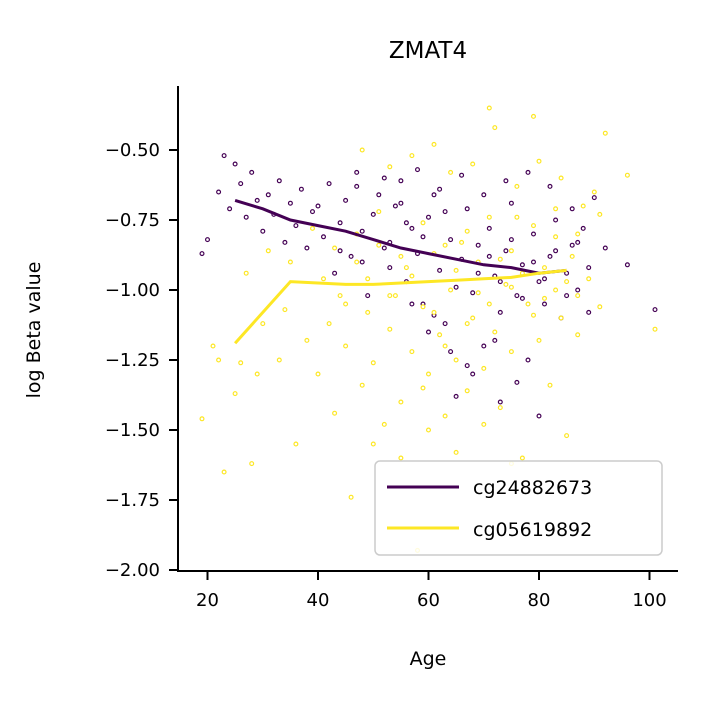 Image resolution: width=708 pixels, height=708 pixels. What do you see at coordinates (132, 220) in the screenshot?
I see `y-tick-label: −0.75` at bounding box center [132, 220].